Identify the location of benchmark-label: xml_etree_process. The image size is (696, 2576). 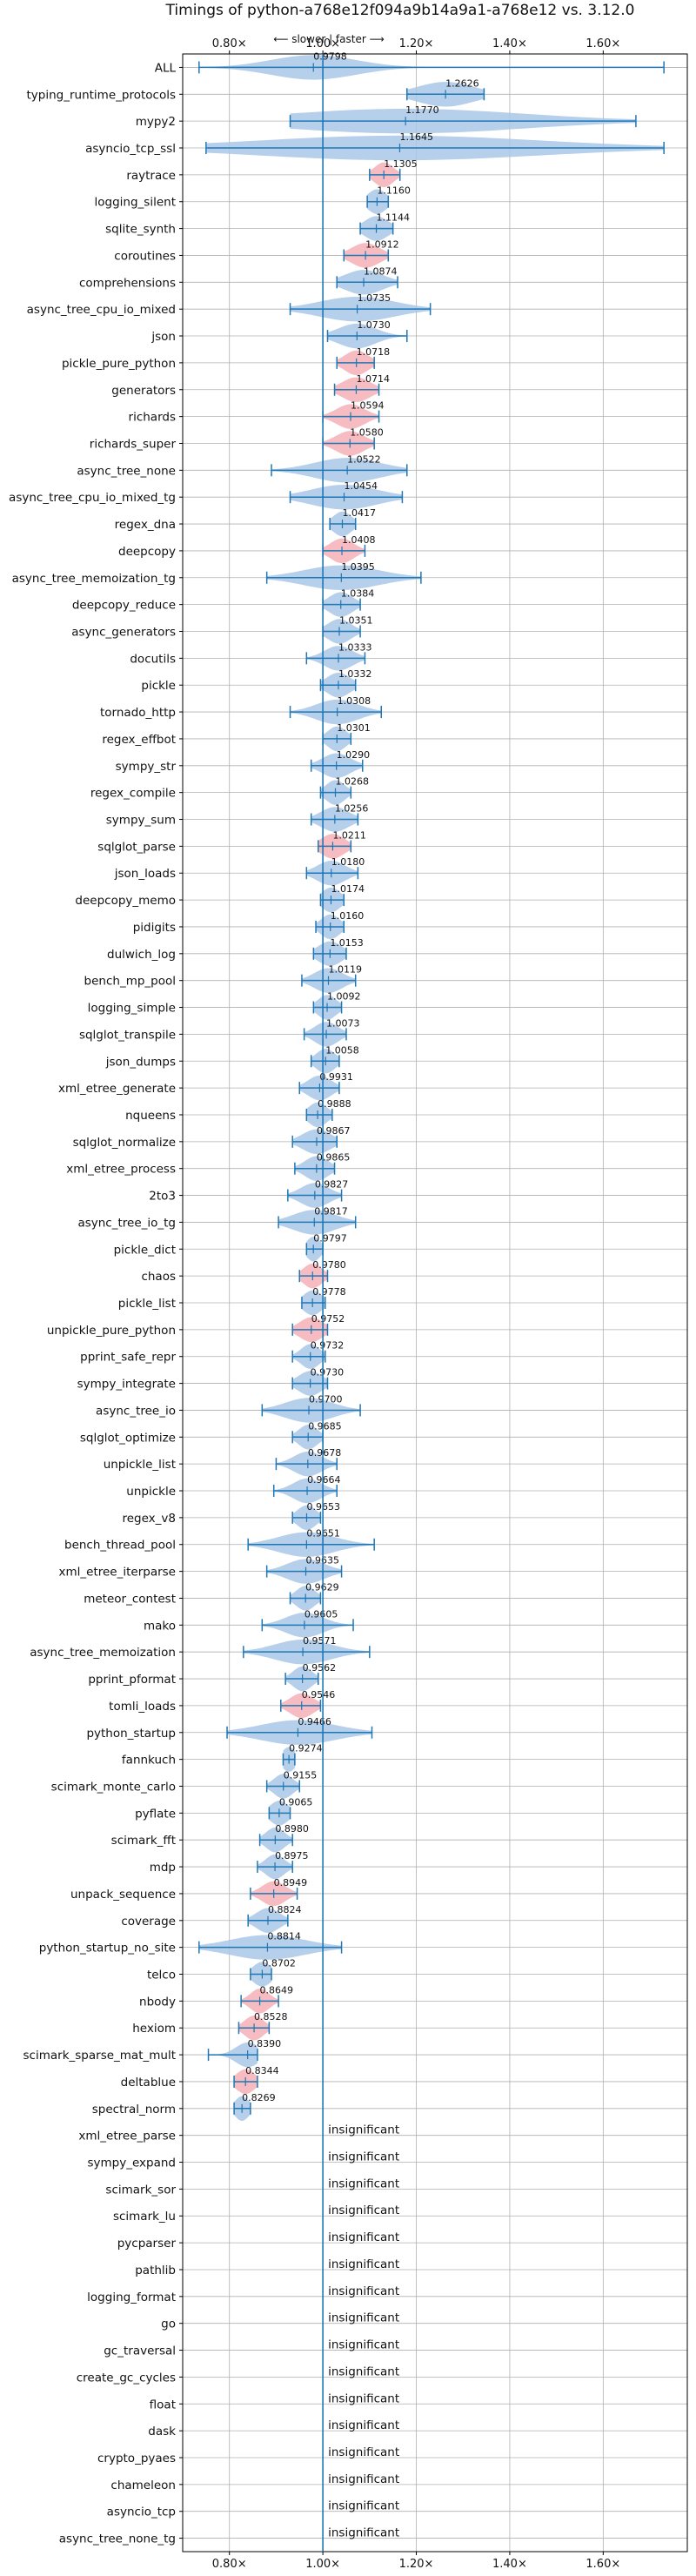
(121, 1170).